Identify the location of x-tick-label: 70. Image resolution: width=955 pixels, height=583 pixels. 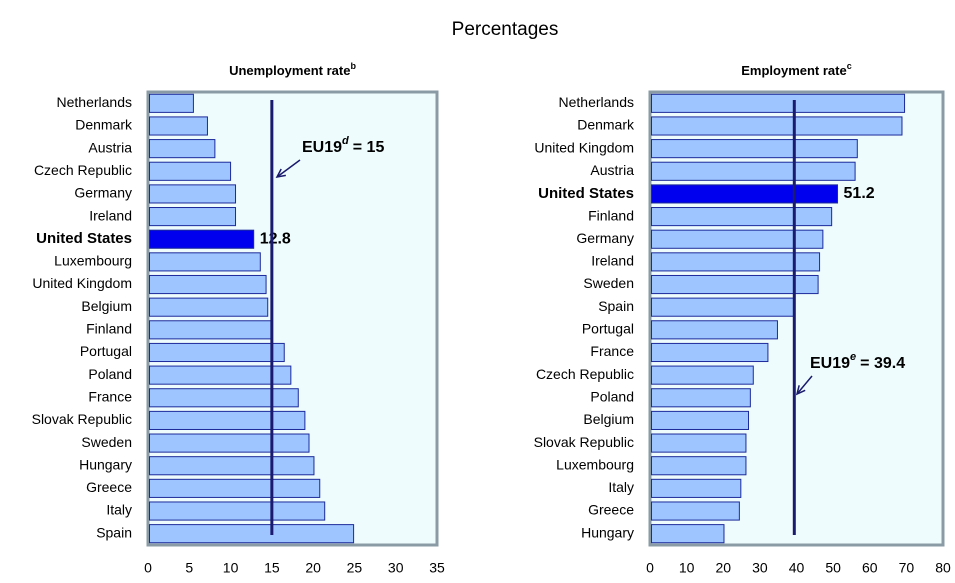
(907, 568).